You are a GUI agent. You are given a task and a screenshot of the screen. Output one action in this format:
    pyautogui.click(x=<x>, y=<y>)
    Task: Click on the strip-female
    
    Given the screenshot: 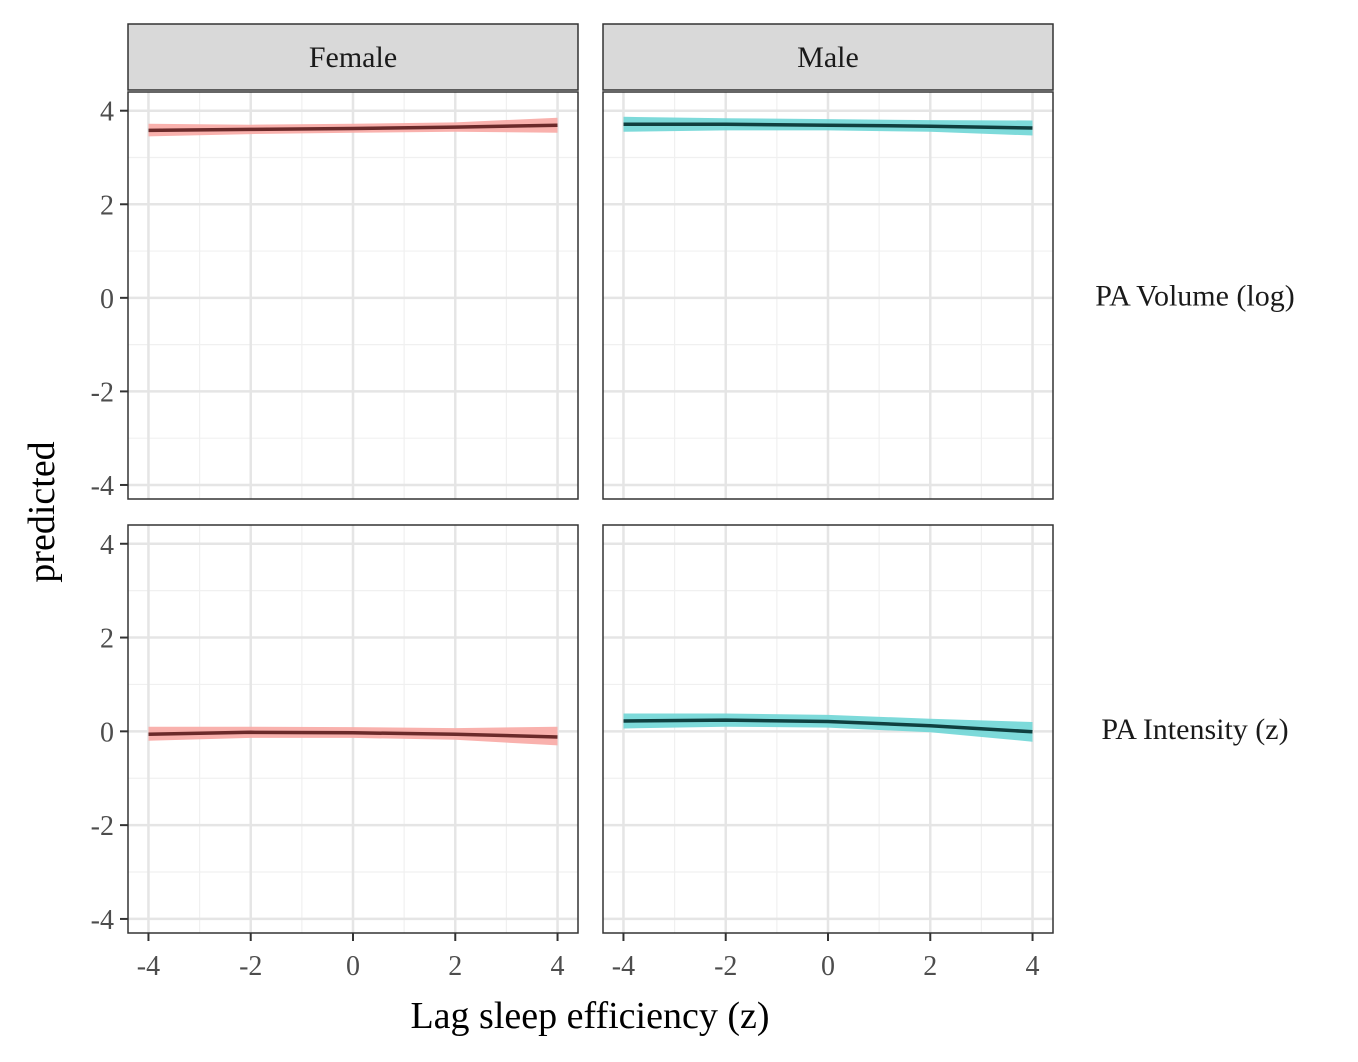 What is the action you would take?
    pyautogui.click(x=353, y=57)
    